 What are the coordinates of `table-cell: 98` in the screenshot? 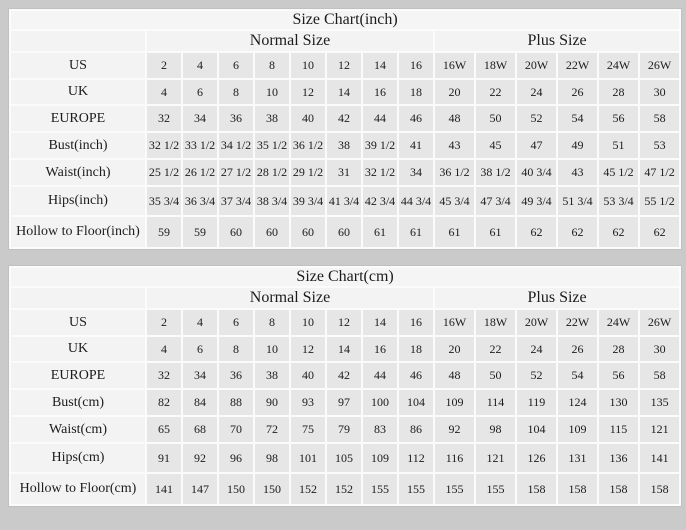 It's located at (495, 429).